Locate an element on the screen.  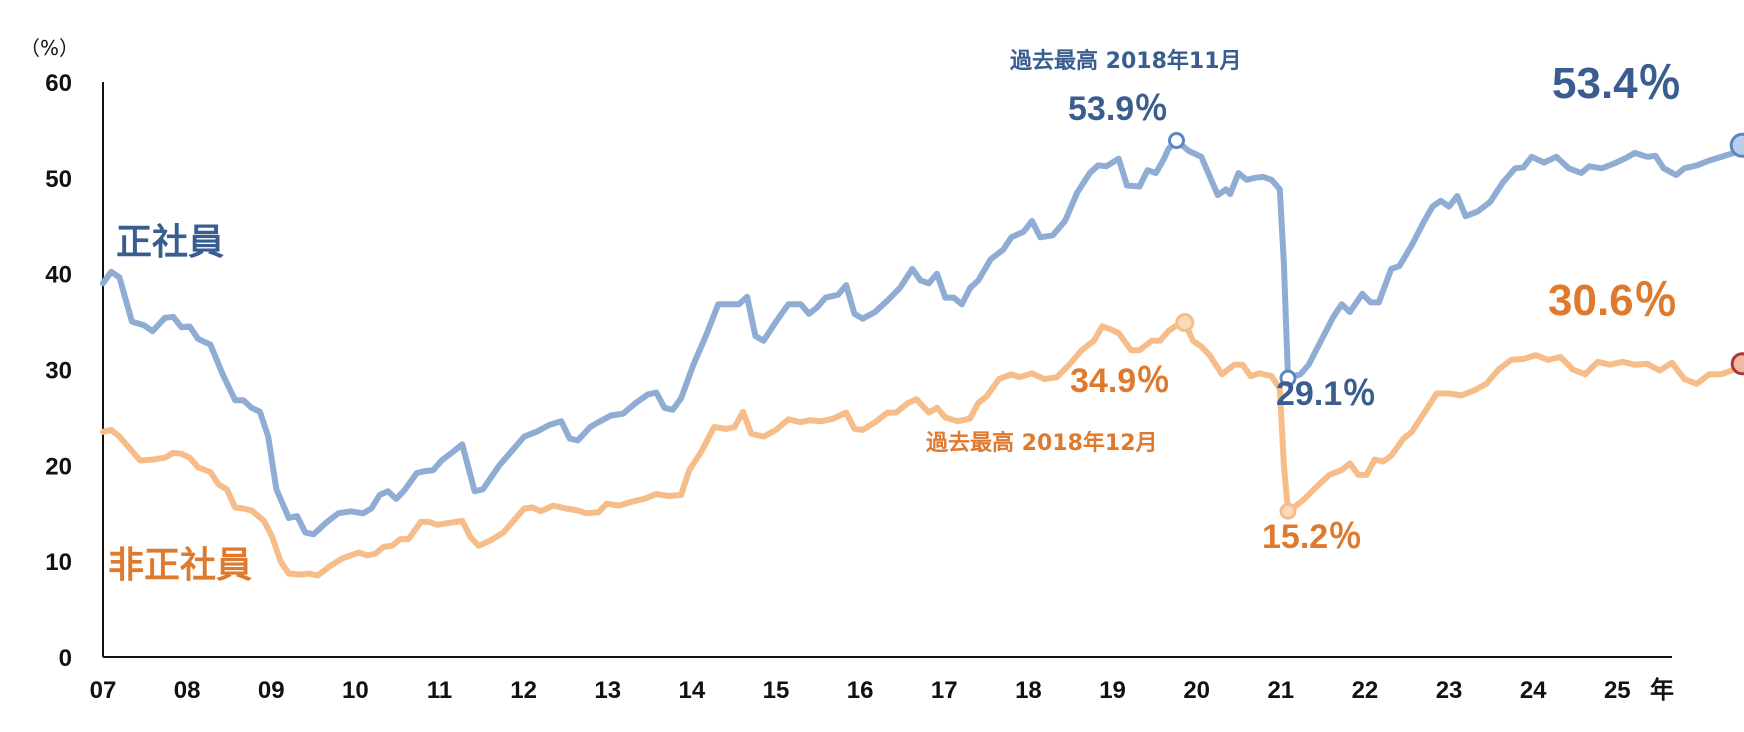
low-nonregular-value: 15.2％ is located at coordinates (1312, 537).